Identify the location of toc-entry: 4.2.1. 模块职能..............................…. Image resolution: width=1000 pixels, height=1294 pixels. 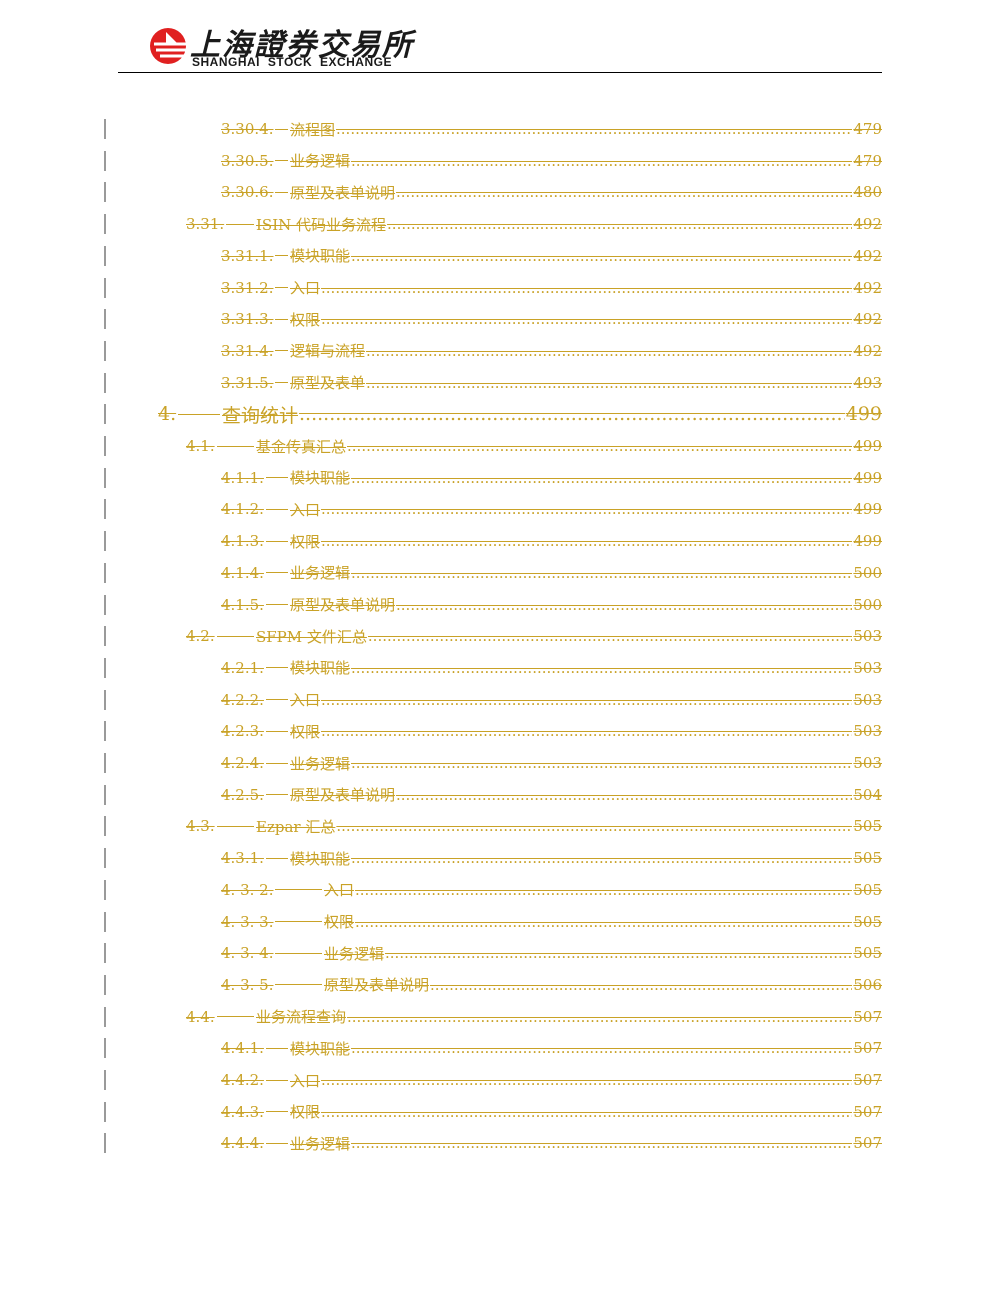
(551, 668).